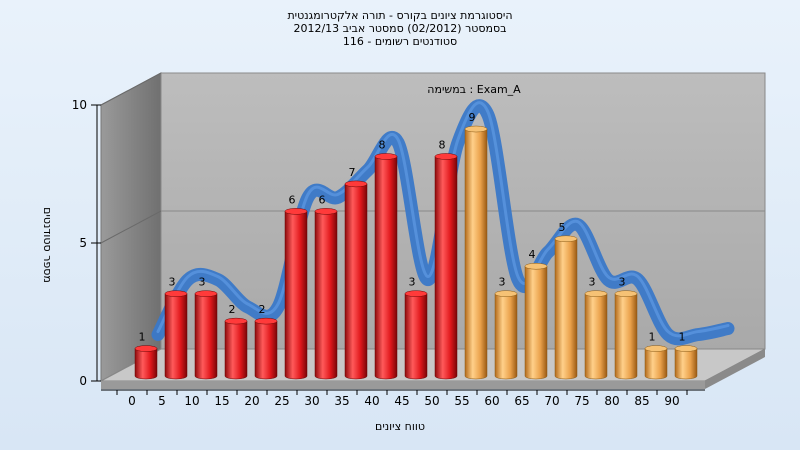 The height and width of the screenshot is (450, 800). I want to click on x-axis-title: טווח ציונים, so click(400, 426).